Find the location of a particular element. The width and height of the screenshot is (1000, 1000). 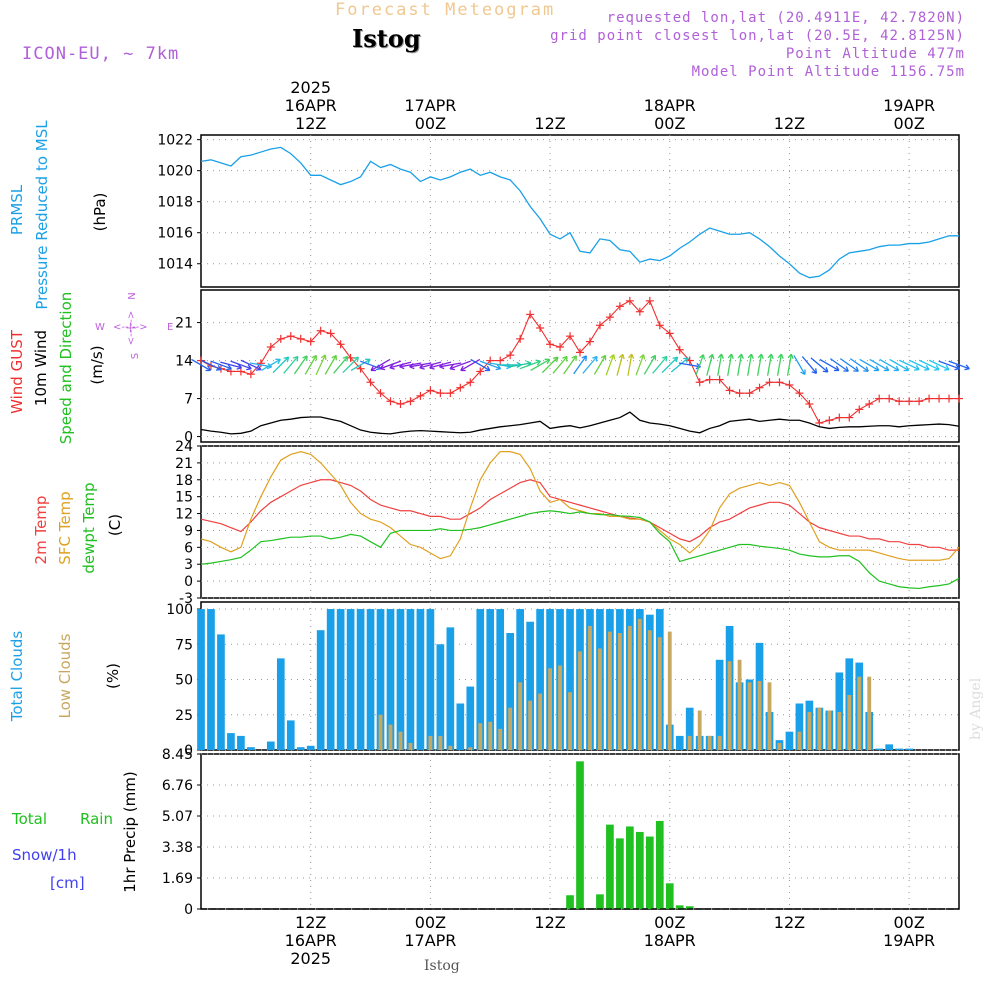

y-tick-label: 75 is located at coordinates (184, 645).